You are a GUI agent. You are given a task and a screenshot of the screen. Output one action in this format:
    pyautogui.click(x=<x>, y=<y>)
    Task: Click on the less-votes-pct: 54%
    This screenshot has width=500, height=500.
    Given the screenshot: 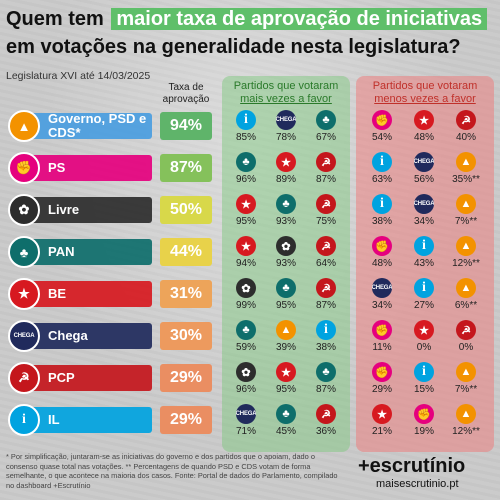 What is the action you would take?
    pyautogui.click(x=381, y=137)
    